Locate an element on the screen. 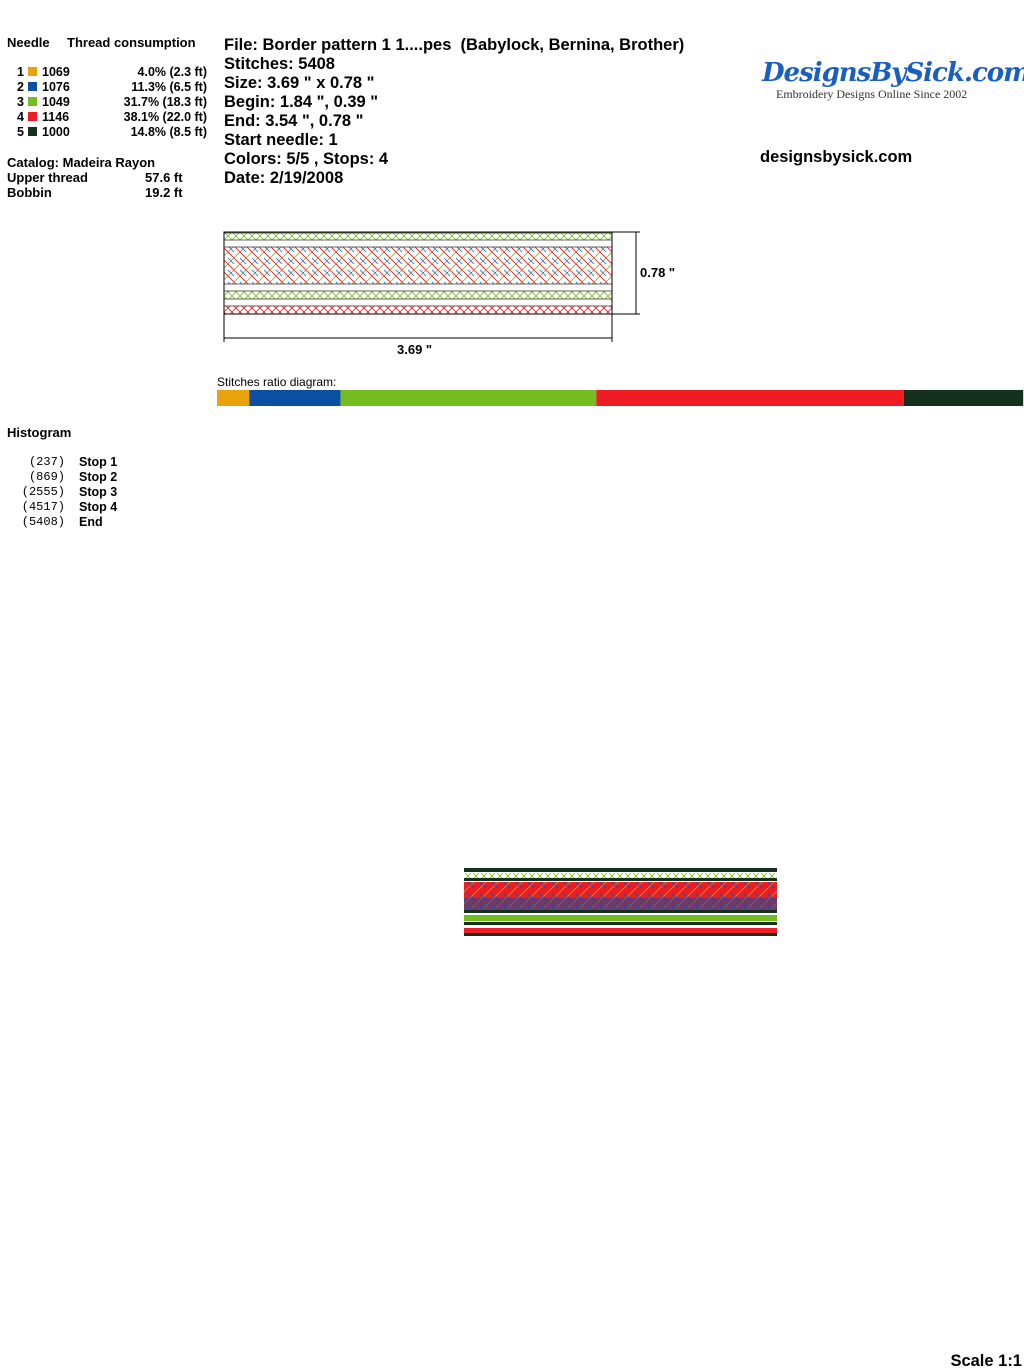 This screenshot has width=1024, height=1370. needle-heading: Needle is located at coordinates (28, 42).